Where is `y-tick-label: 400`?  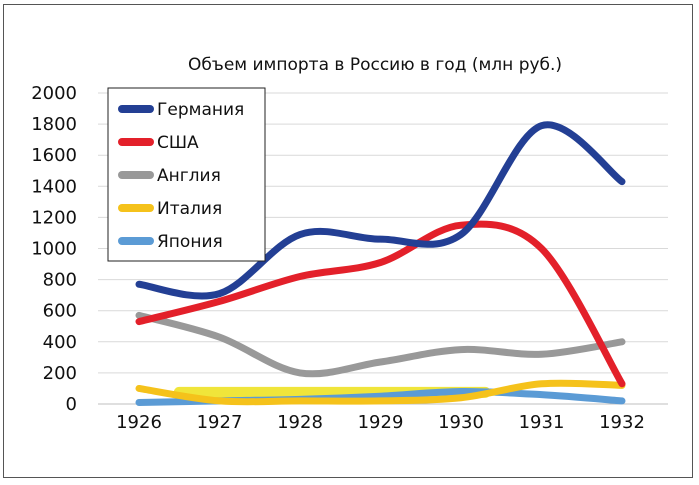
y-tick-label: 400 is located at coordinates (60, 342).